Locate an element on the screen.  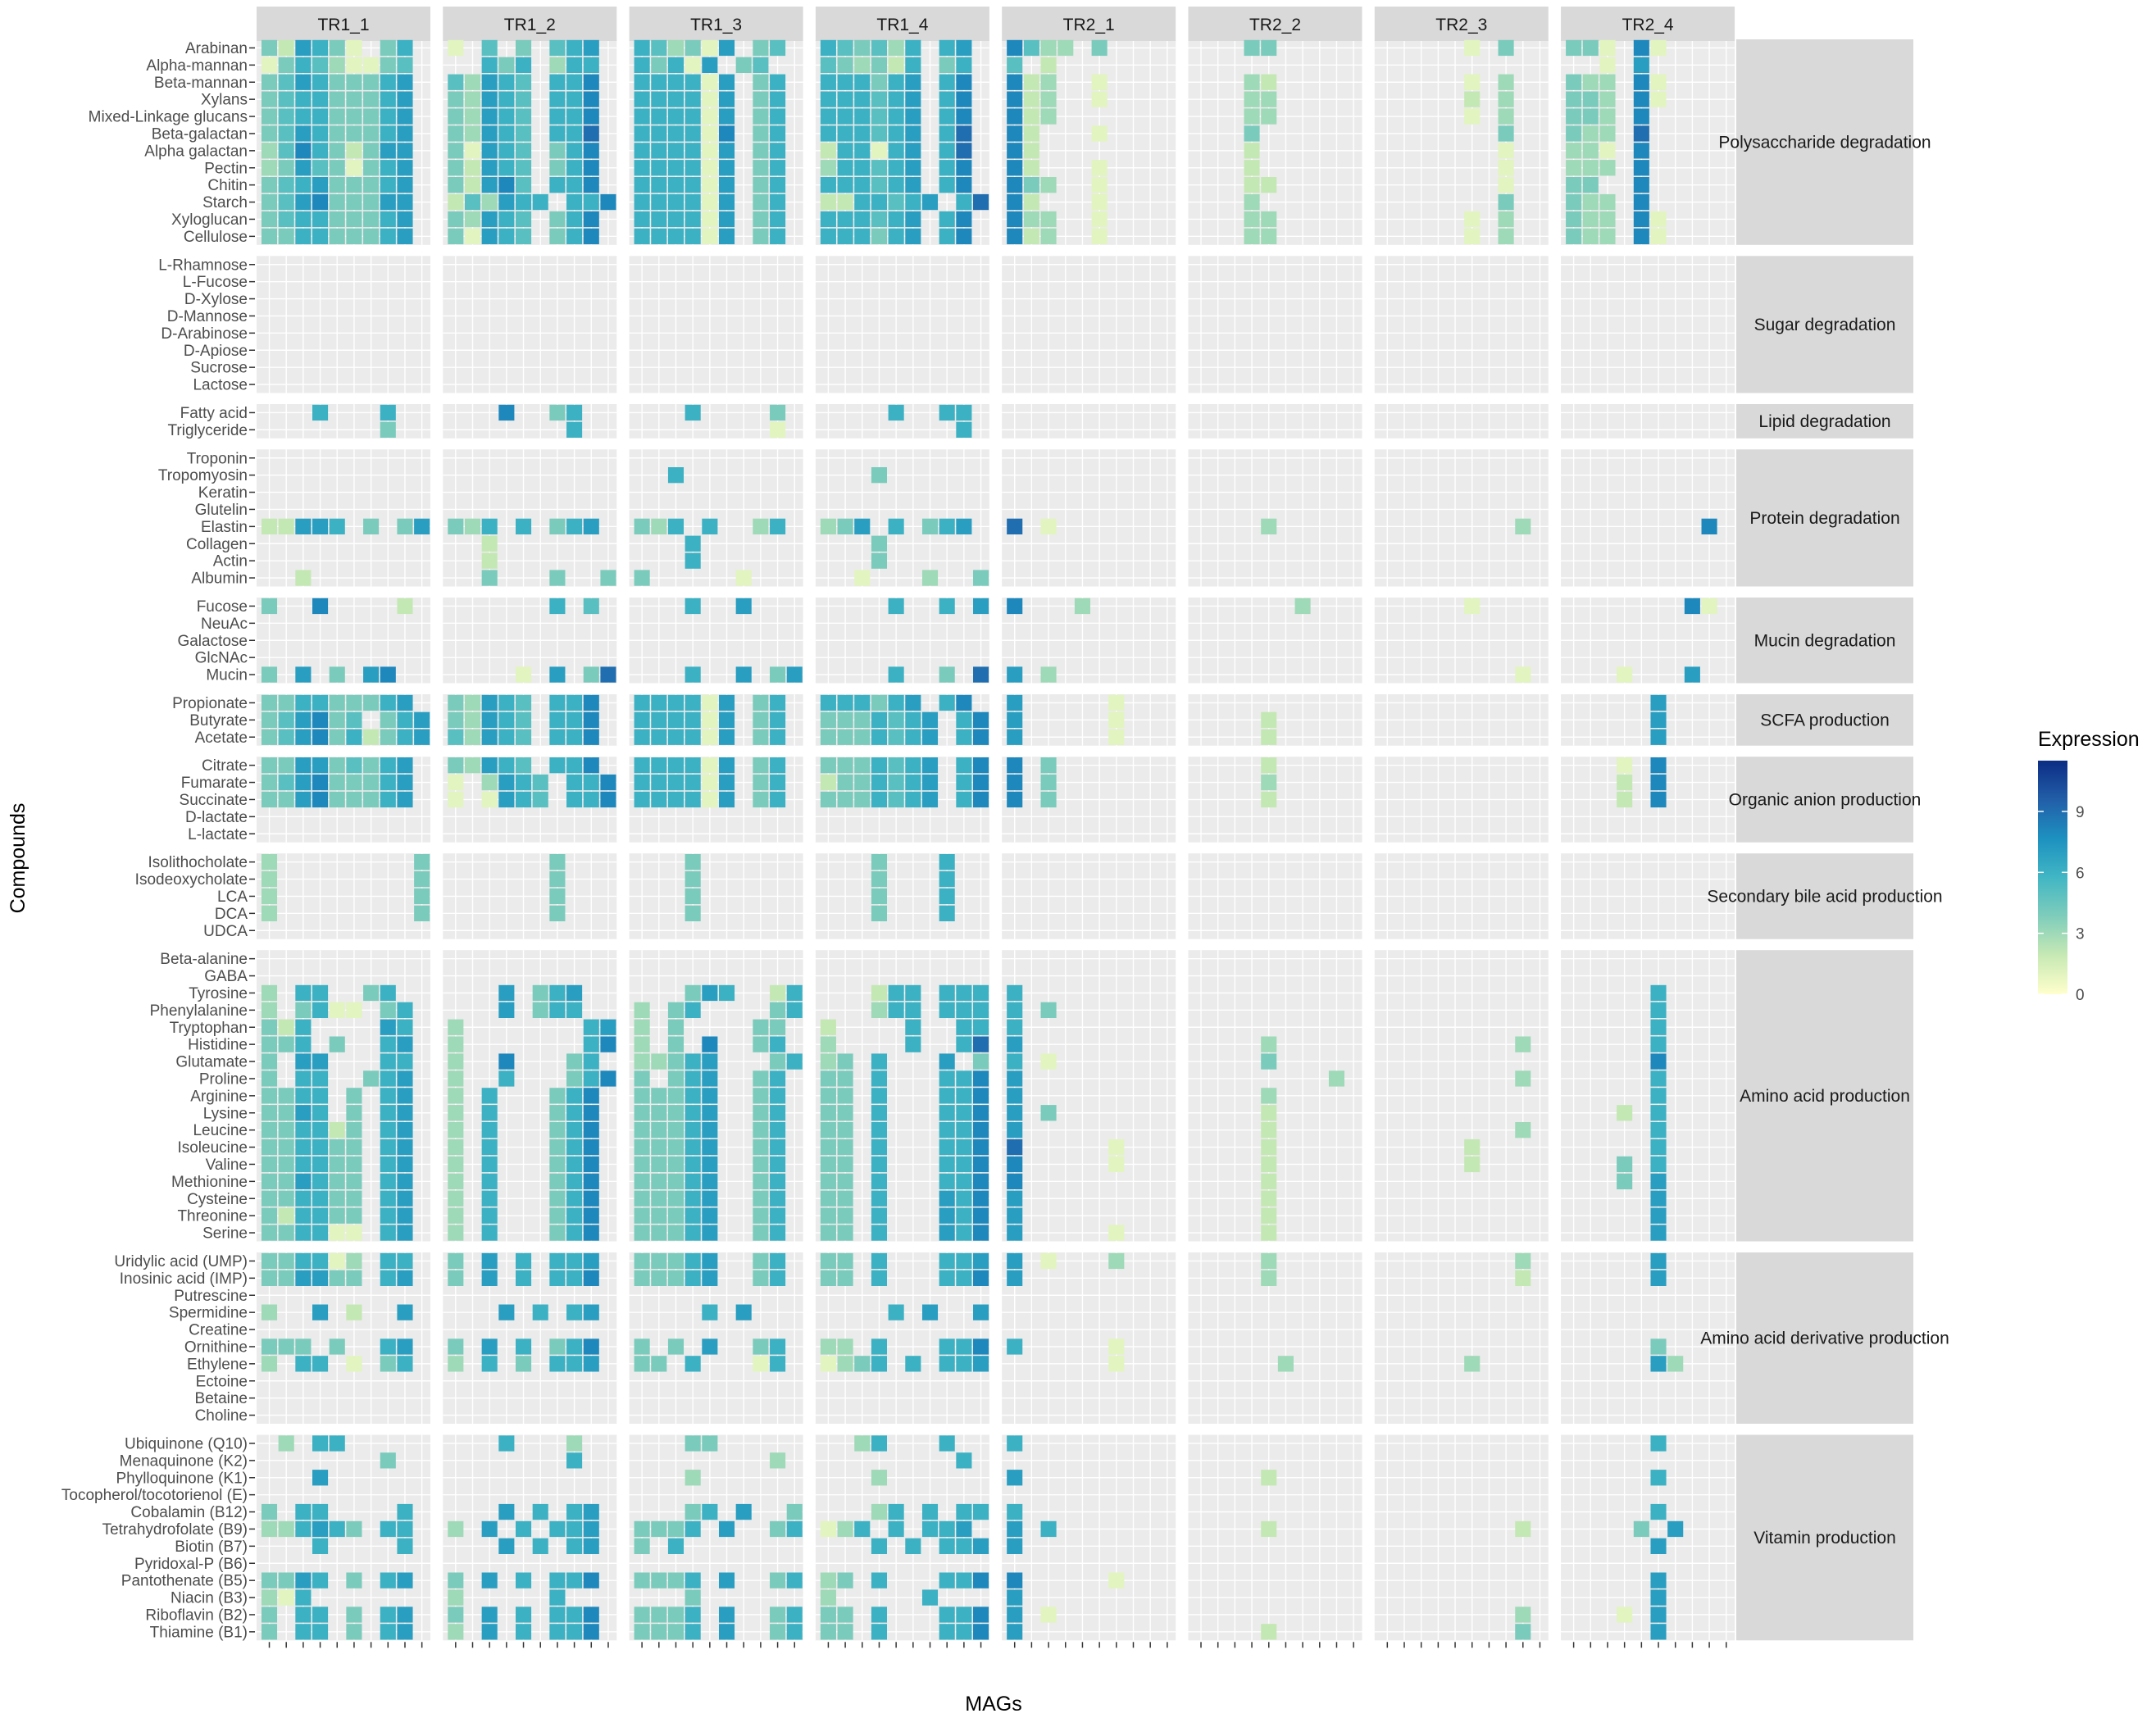
cell-tyrosine-tr1-3-mag9 is located at coordinates (778, 993).